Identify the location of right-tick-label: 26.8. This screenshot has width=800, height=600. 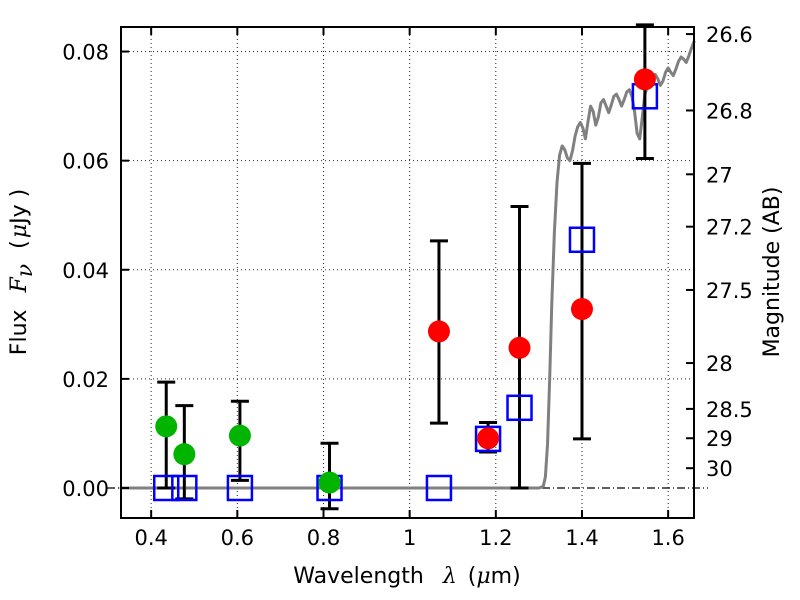
(729, 111).